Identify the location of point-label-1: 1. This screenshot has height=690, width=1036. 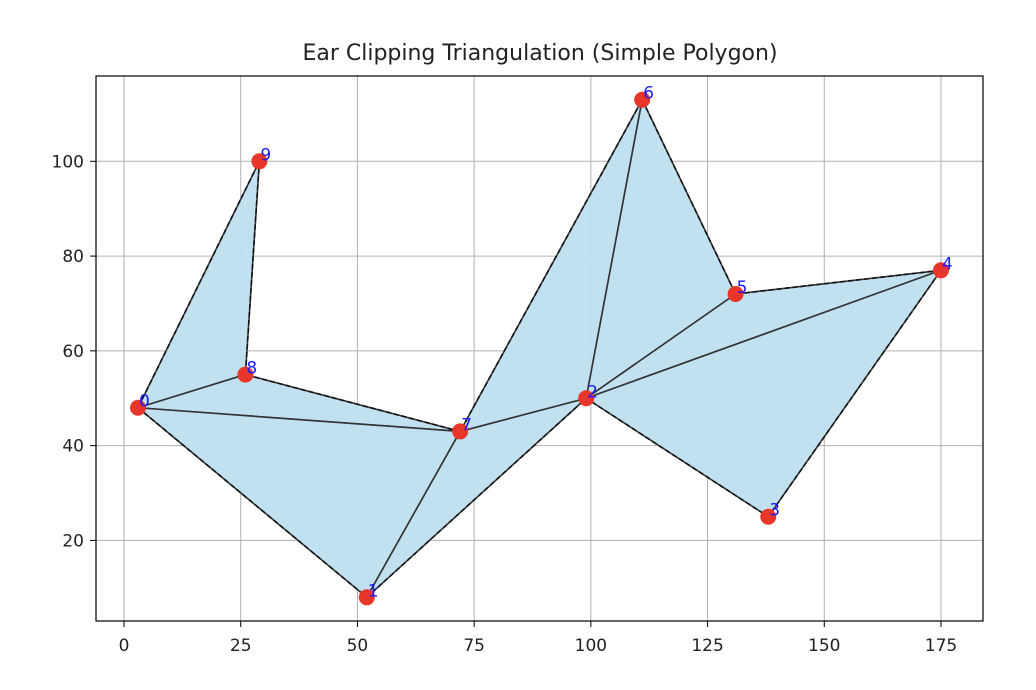
(373, 591).